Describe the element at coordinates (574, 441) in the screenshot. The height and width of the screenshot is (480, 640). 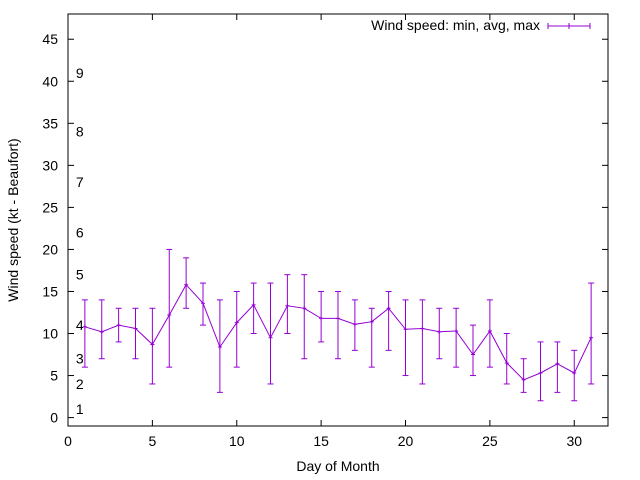
I see `x-tick-label: 30` at that location.